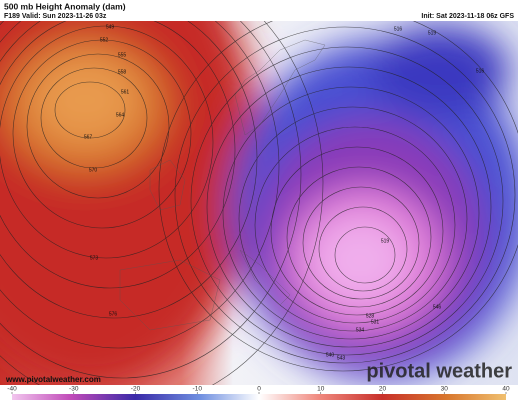 The image size is (518, 400). What do you see at coordinates (12, 389) in the screenshot?
I see `colorbar-tick-label: -40` at bounding box center [12, 389].